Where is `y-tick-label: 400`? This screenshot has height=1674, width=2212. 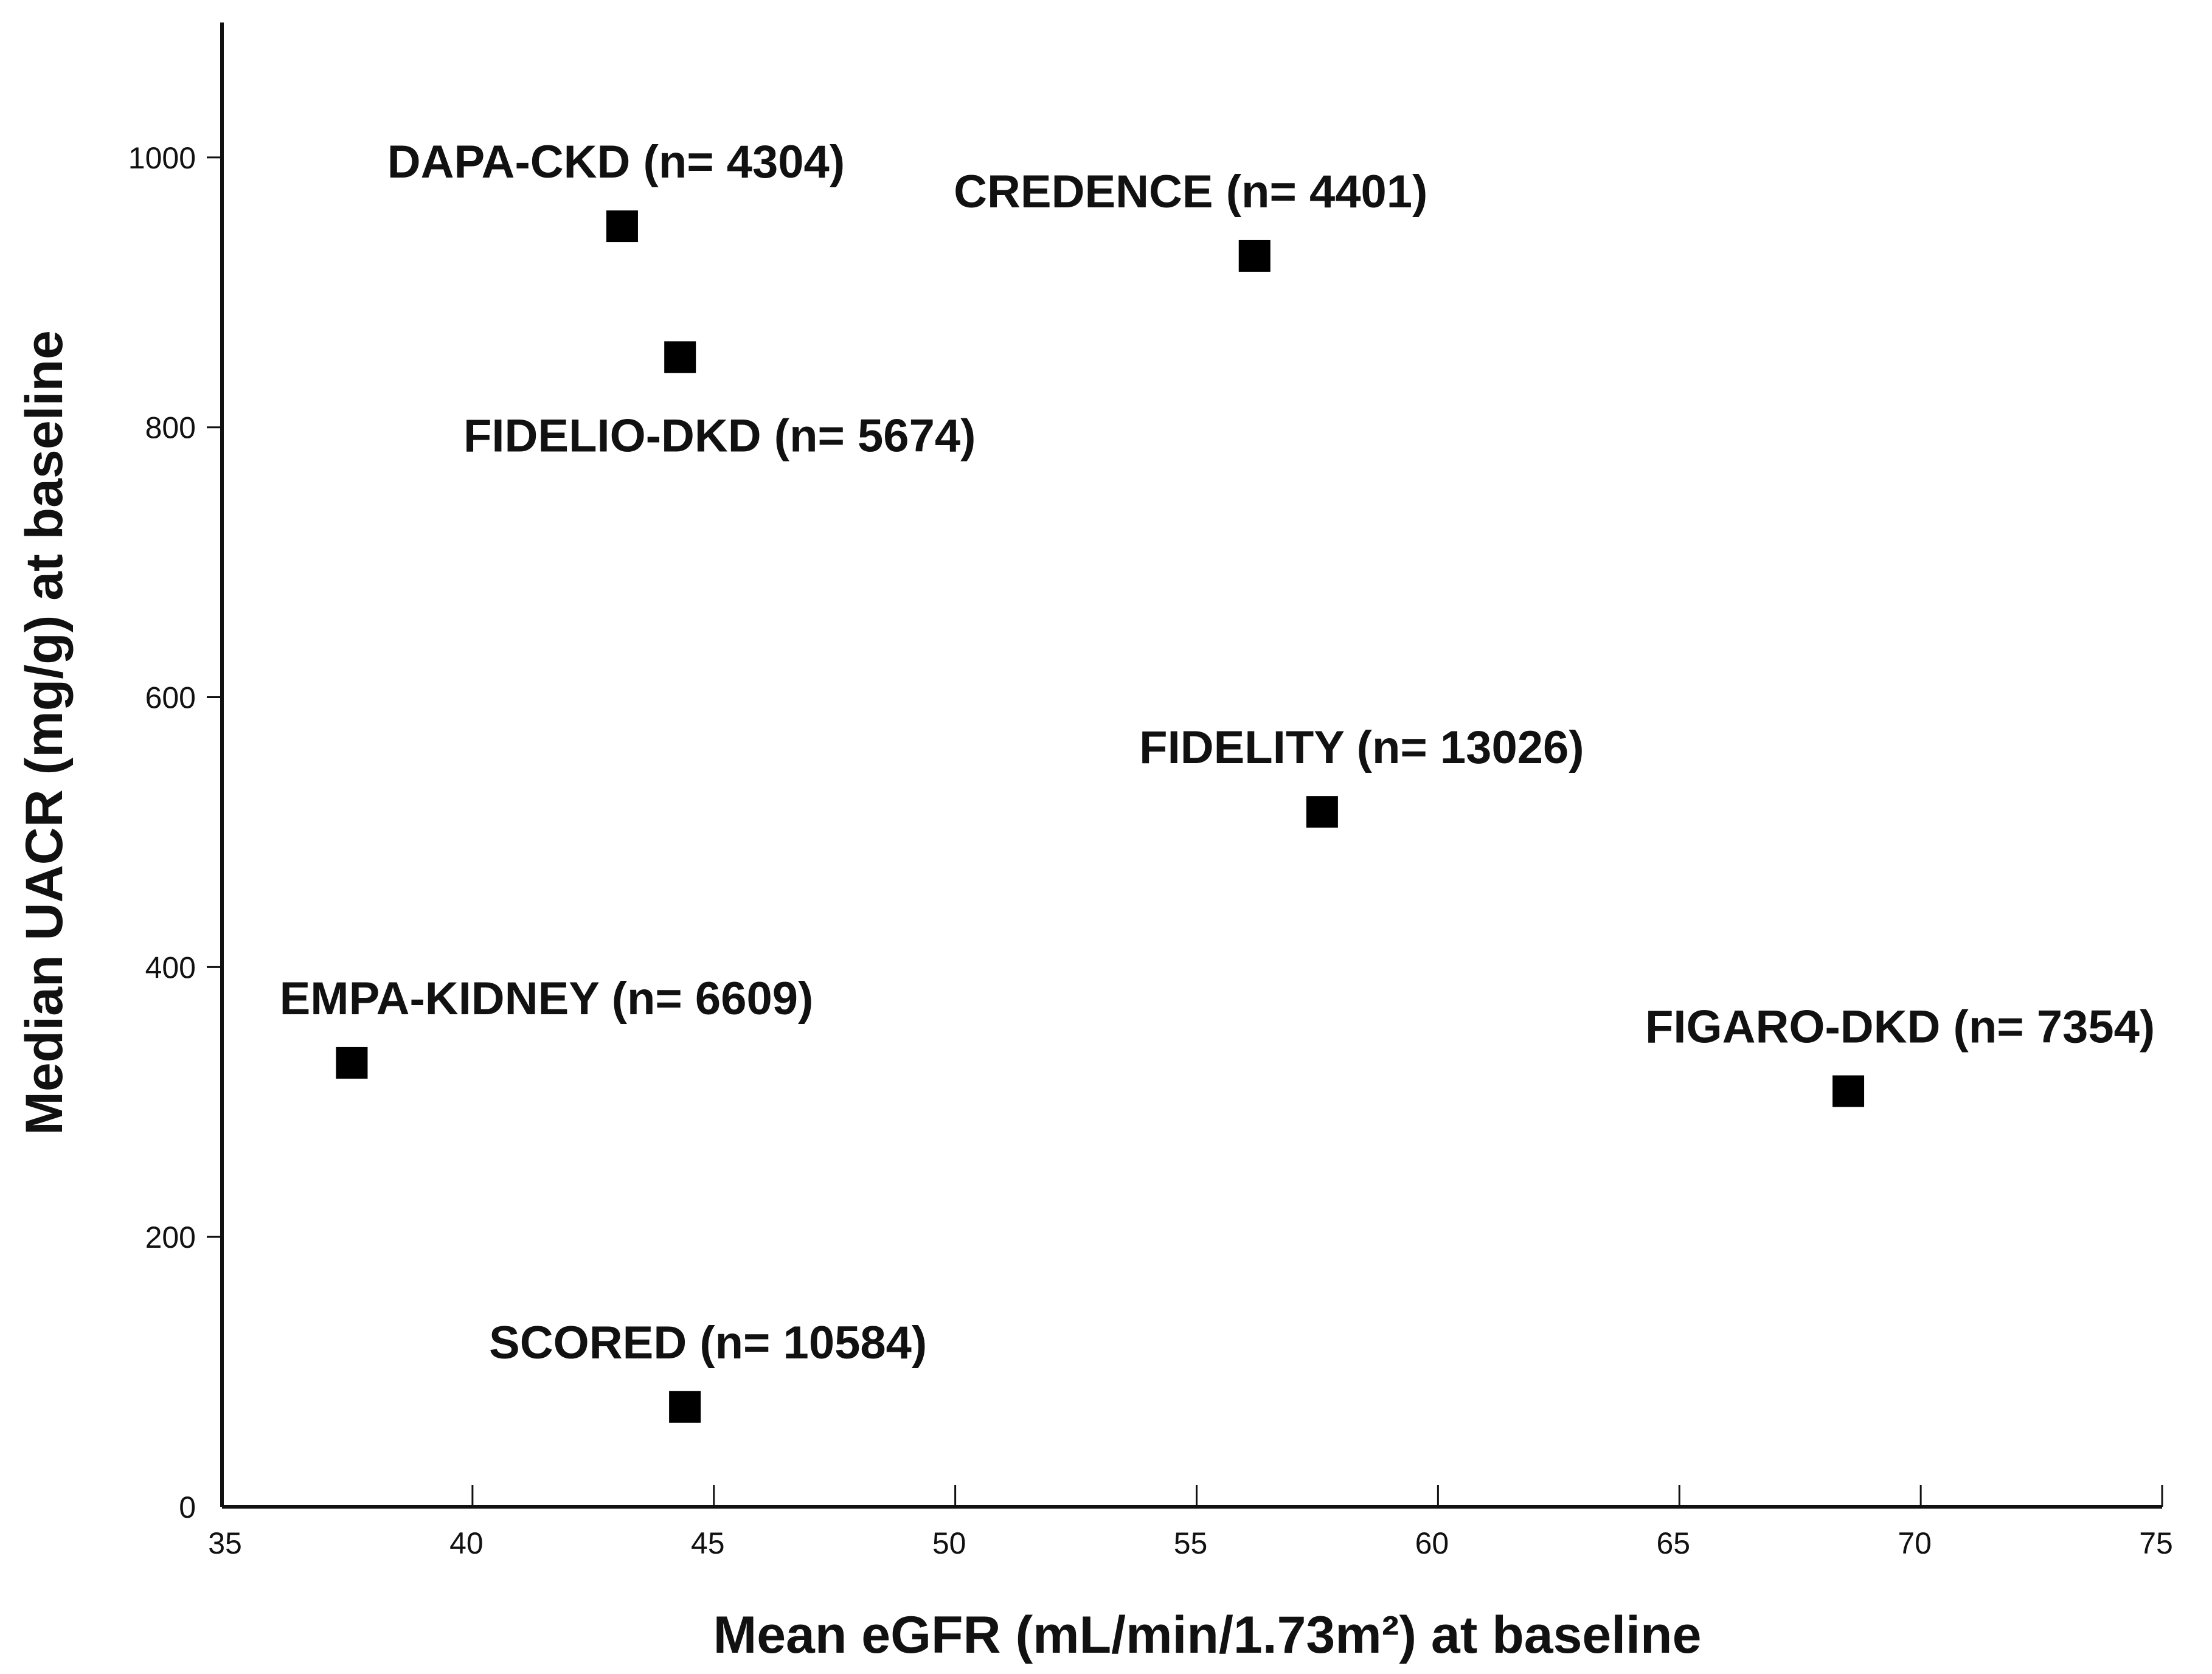 y-tick-label: 400 is located at coordinates (171, 967).